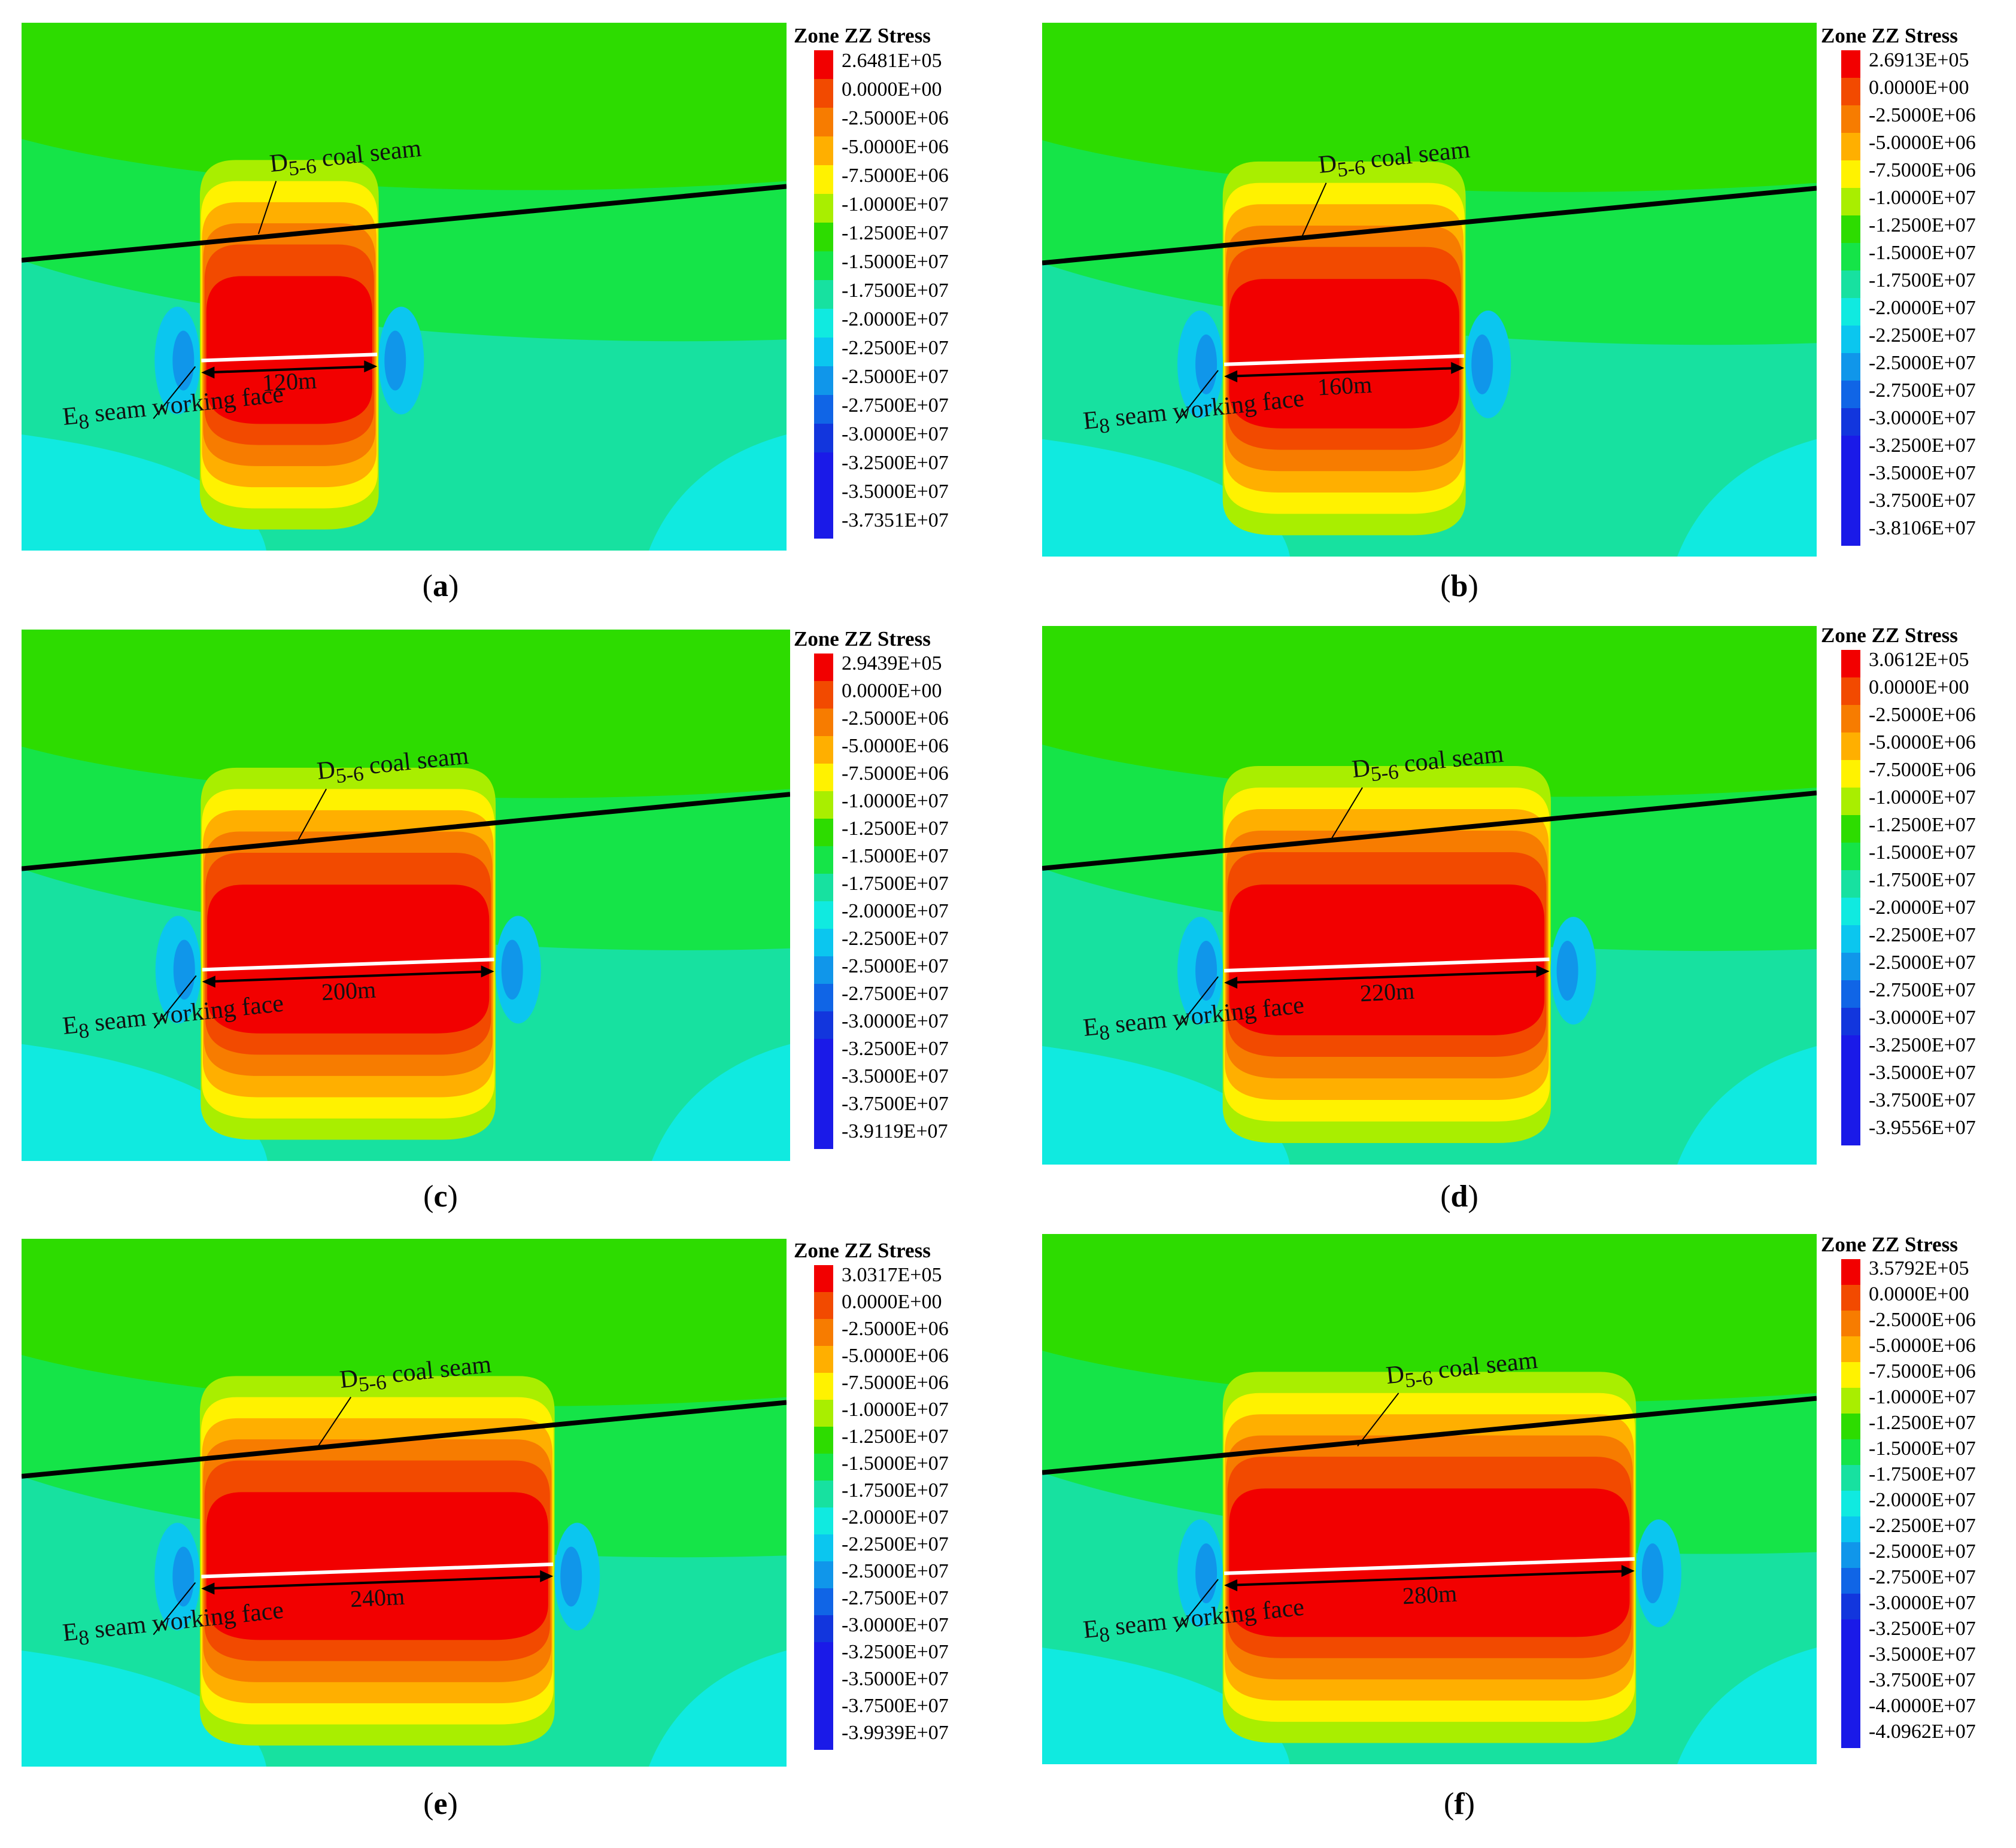 The width and height of the screenshot is (2016, 1848). What do you see at coordinates (1378, 1420) in the screenshot?
I see `seam-leader-line` at bounding box center [1378, 1420].